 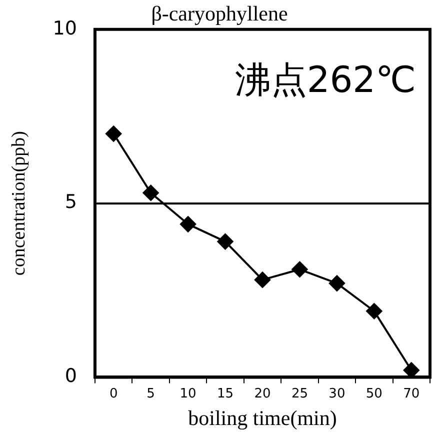 What do you see at coordinates (337, 394) in the screenshot?
I see `x-tick-label: 30` at bounding box center [337, 394].